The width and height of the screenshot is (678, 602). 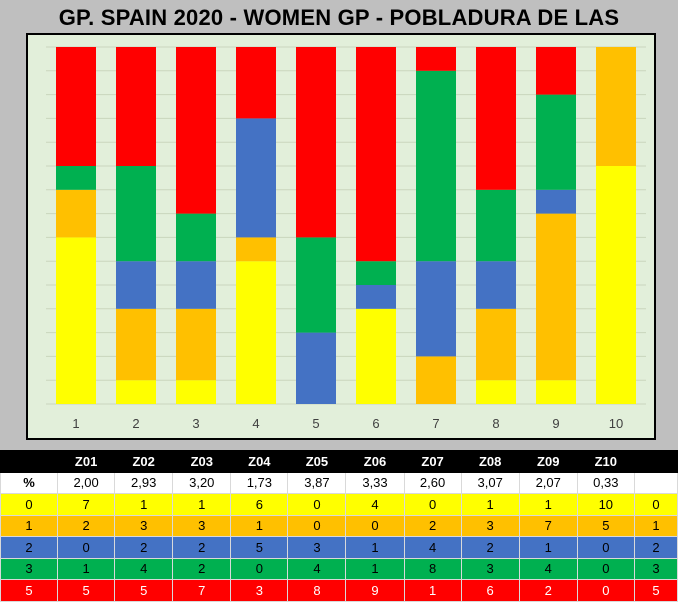 I want to click on pct-cell: 0,33, so click(x=605, y=482).